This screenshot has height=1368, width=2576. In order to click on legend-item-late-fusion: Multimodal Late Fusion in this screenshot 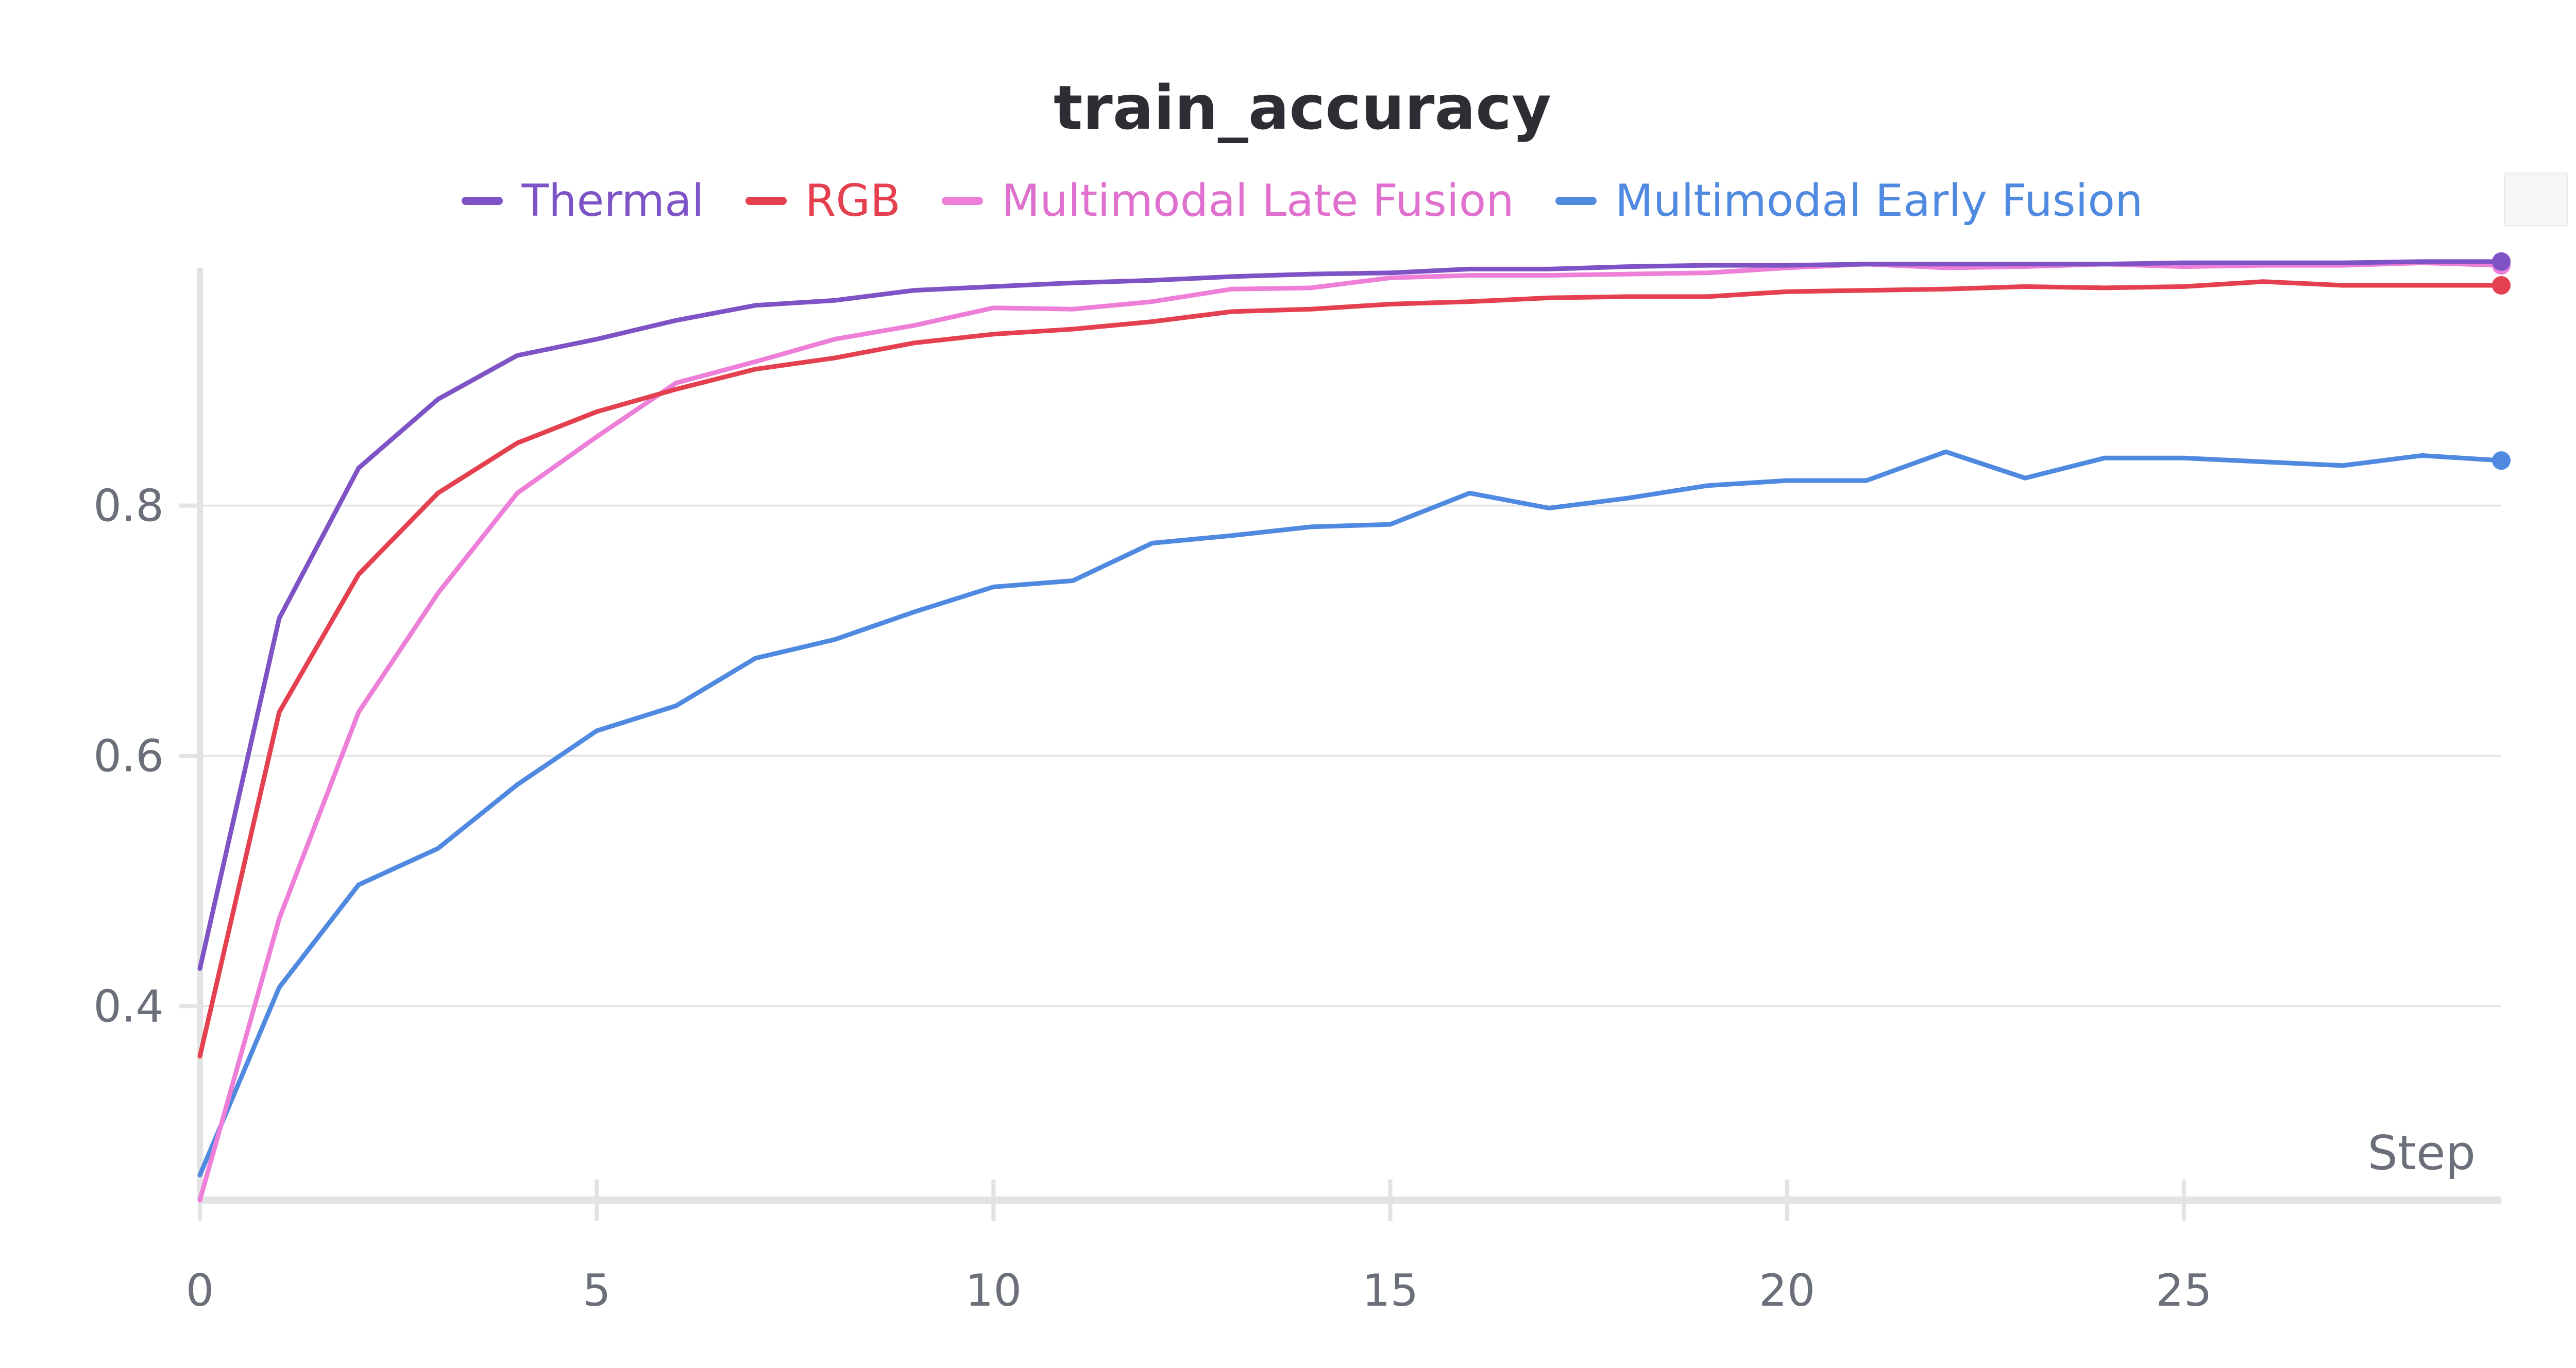, I will do `click(1228, 201)`.